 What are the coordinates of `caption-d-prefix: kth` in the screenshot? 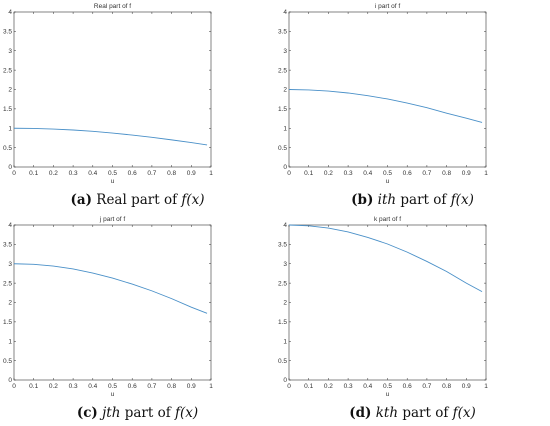 It's located at (387, 413).